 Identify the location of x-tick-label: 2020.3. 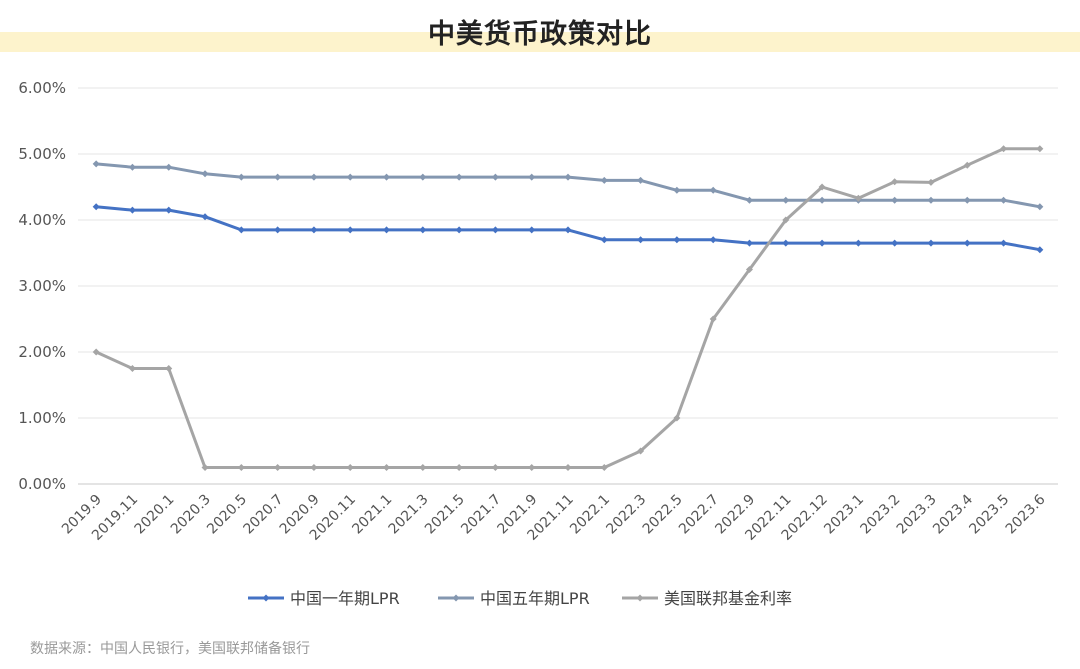
(191, 515).